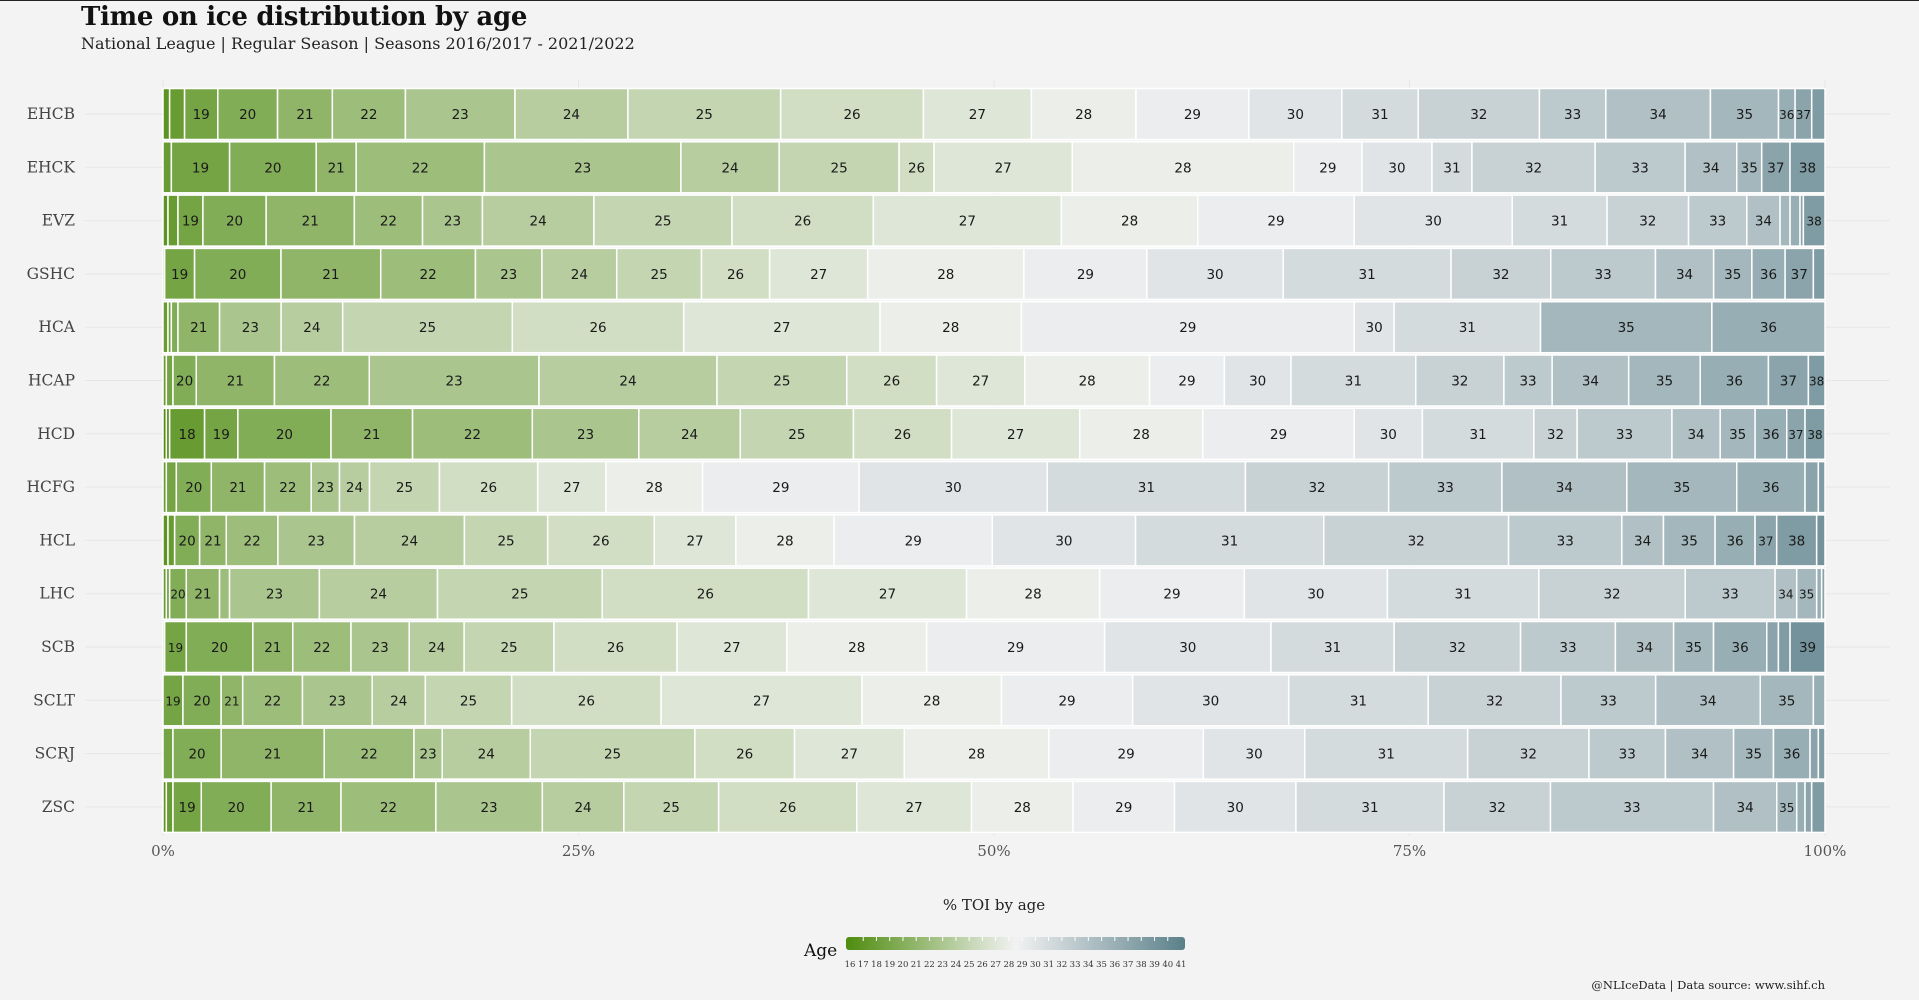 This screenshot has width=1919, height=1000. I want to click on segment-data-label: 38, so click(1807, 168).